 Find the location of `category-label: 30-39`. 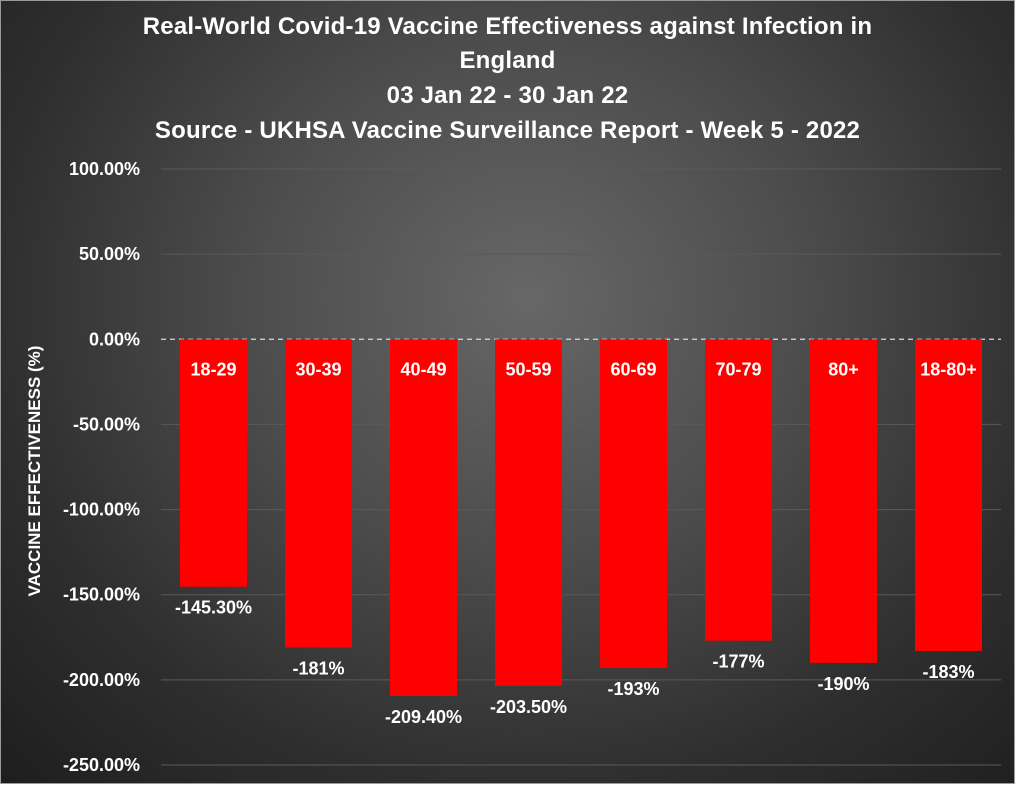

category-label: 30-39 is located at coordinates (318, 369).